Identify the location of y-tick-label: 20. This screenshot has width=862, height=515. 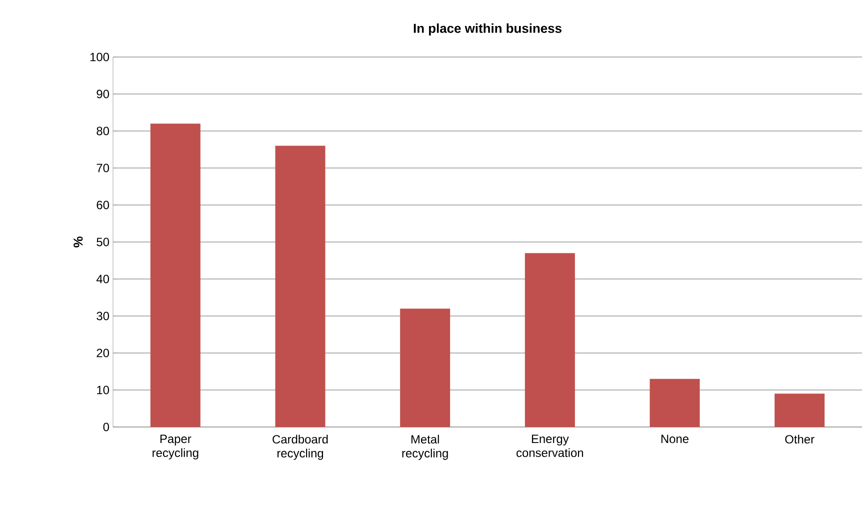
(103, 353).